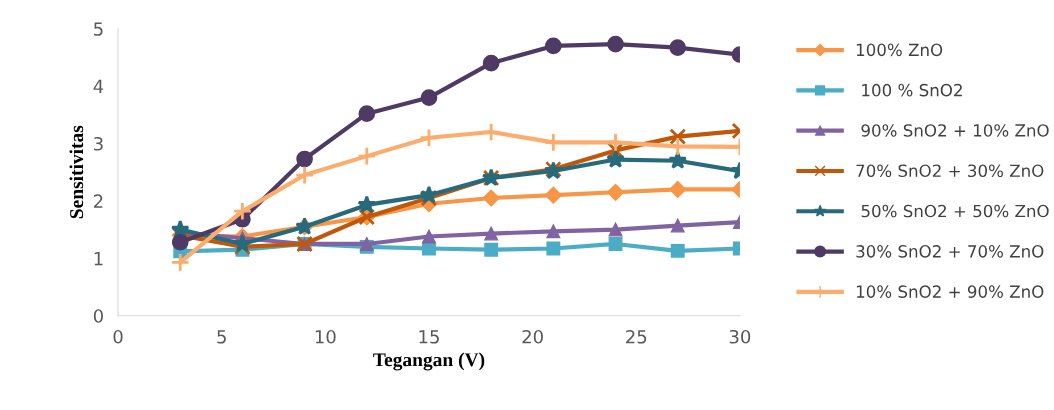 This screenshot has height=410, width=1054. What do you see at coordinates (532, 336) in the screenshot?
I see `x-tick-label: 20` at bounding box center [532, 336].